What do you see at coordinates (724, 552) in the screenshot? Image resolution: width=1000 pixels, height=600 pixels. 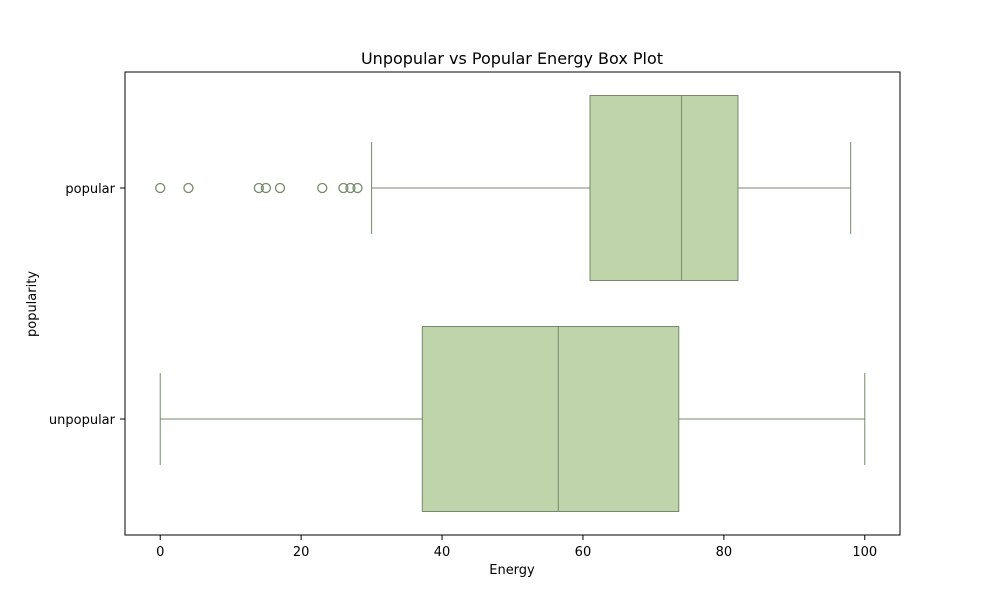 I see `x-tick-label: 80` at bounding box center [724, 552].